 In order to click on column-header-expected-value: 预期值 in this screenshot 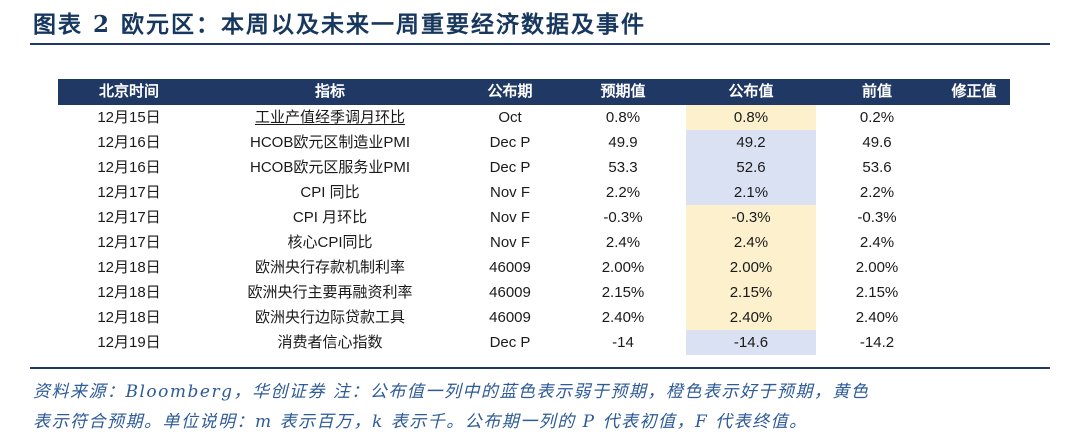, I will do `click(623, 91)`.